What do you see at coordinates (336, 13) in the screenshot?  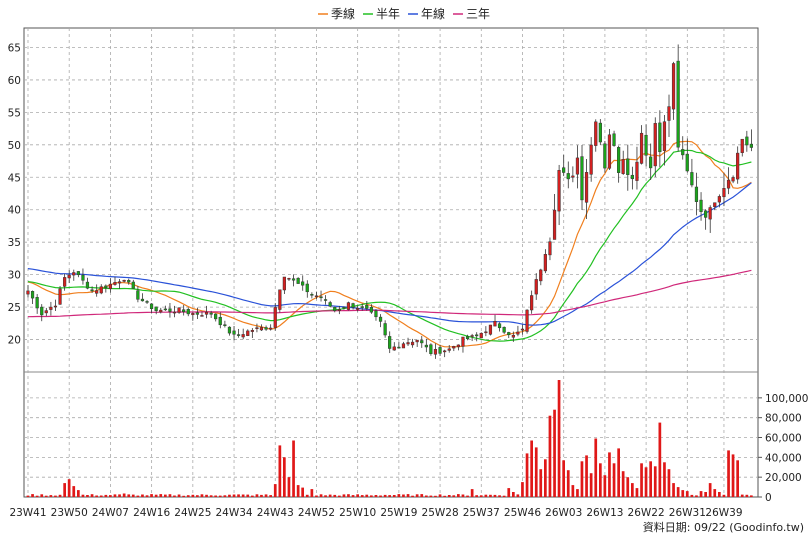 I see `legend-item-quarter: 季線` at bounding box center [336, 13].